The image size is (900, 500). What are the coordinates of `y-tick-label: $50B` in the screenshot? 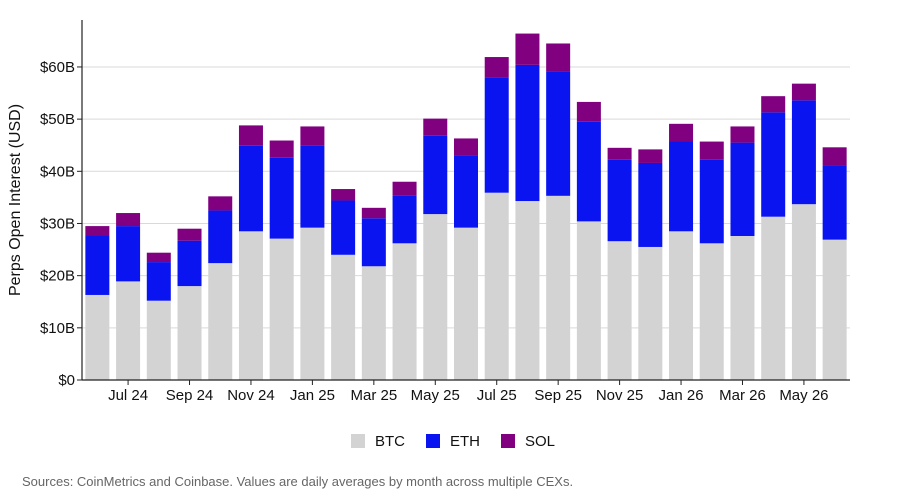 It's located at (57, 119).